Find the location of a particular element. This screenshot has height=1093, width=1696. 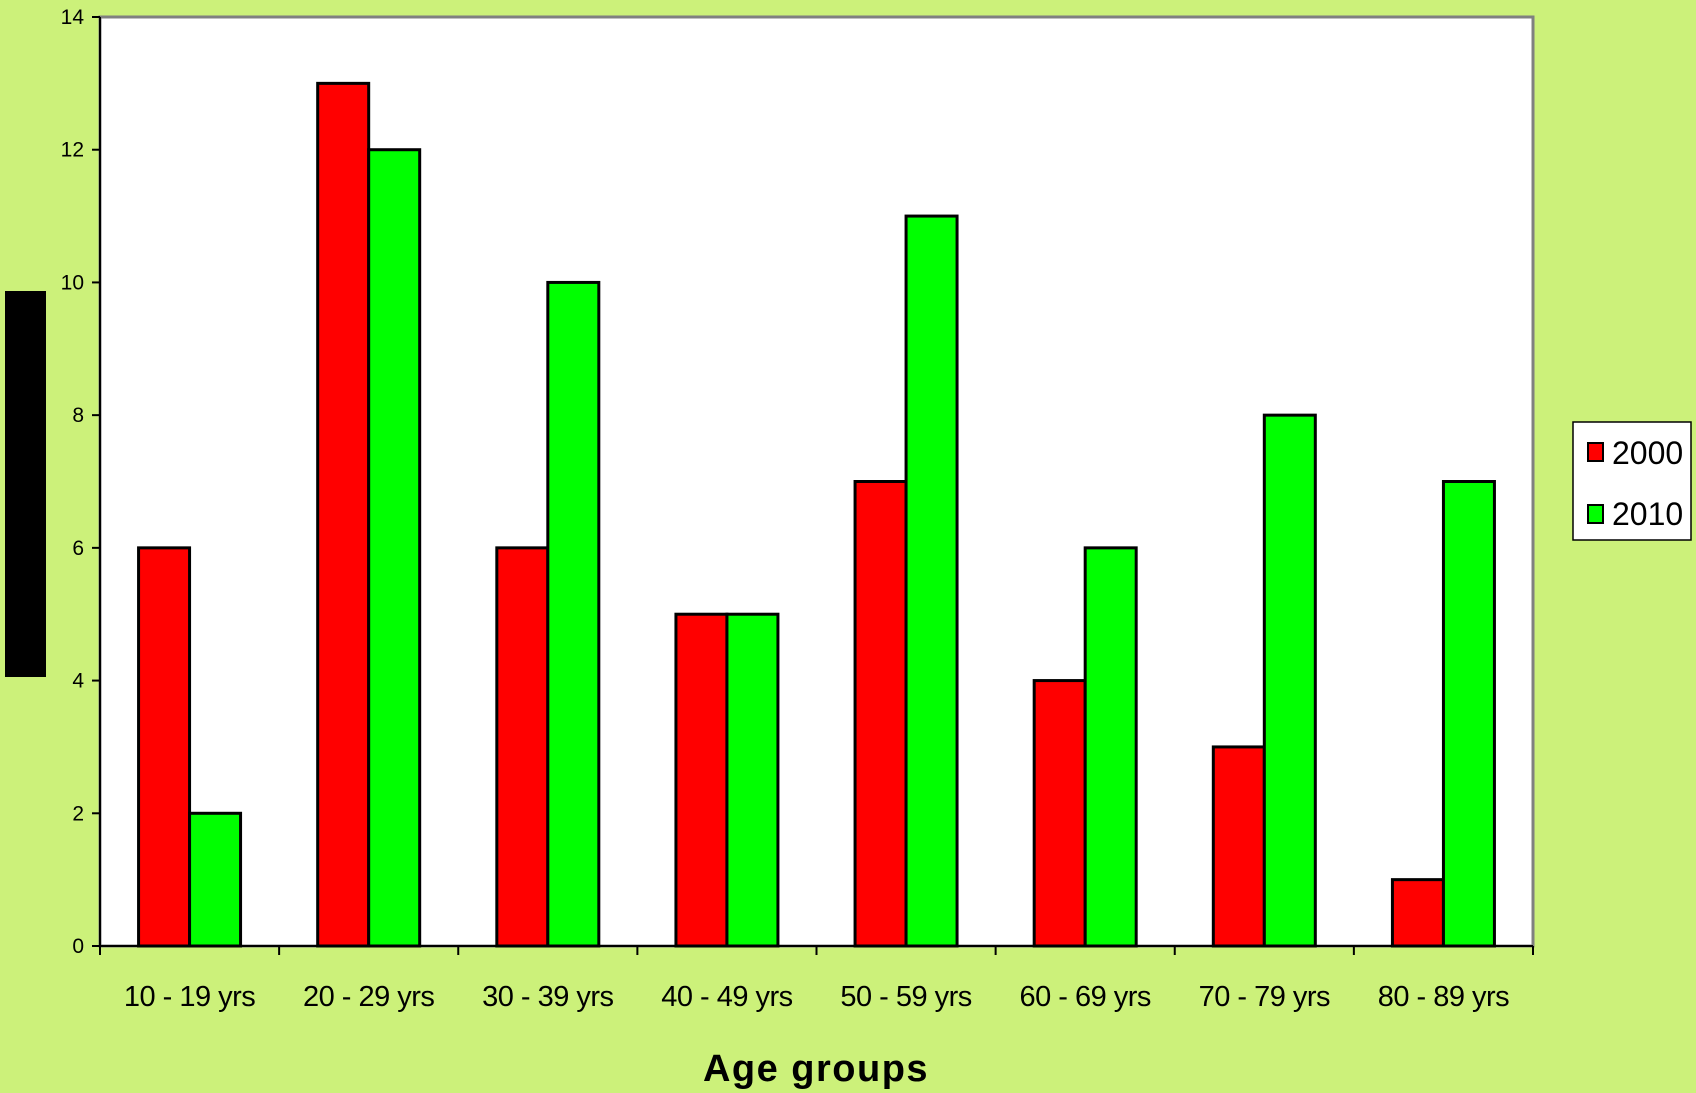

y-axis-label-redacted-block is located at coordinates (25, 484).